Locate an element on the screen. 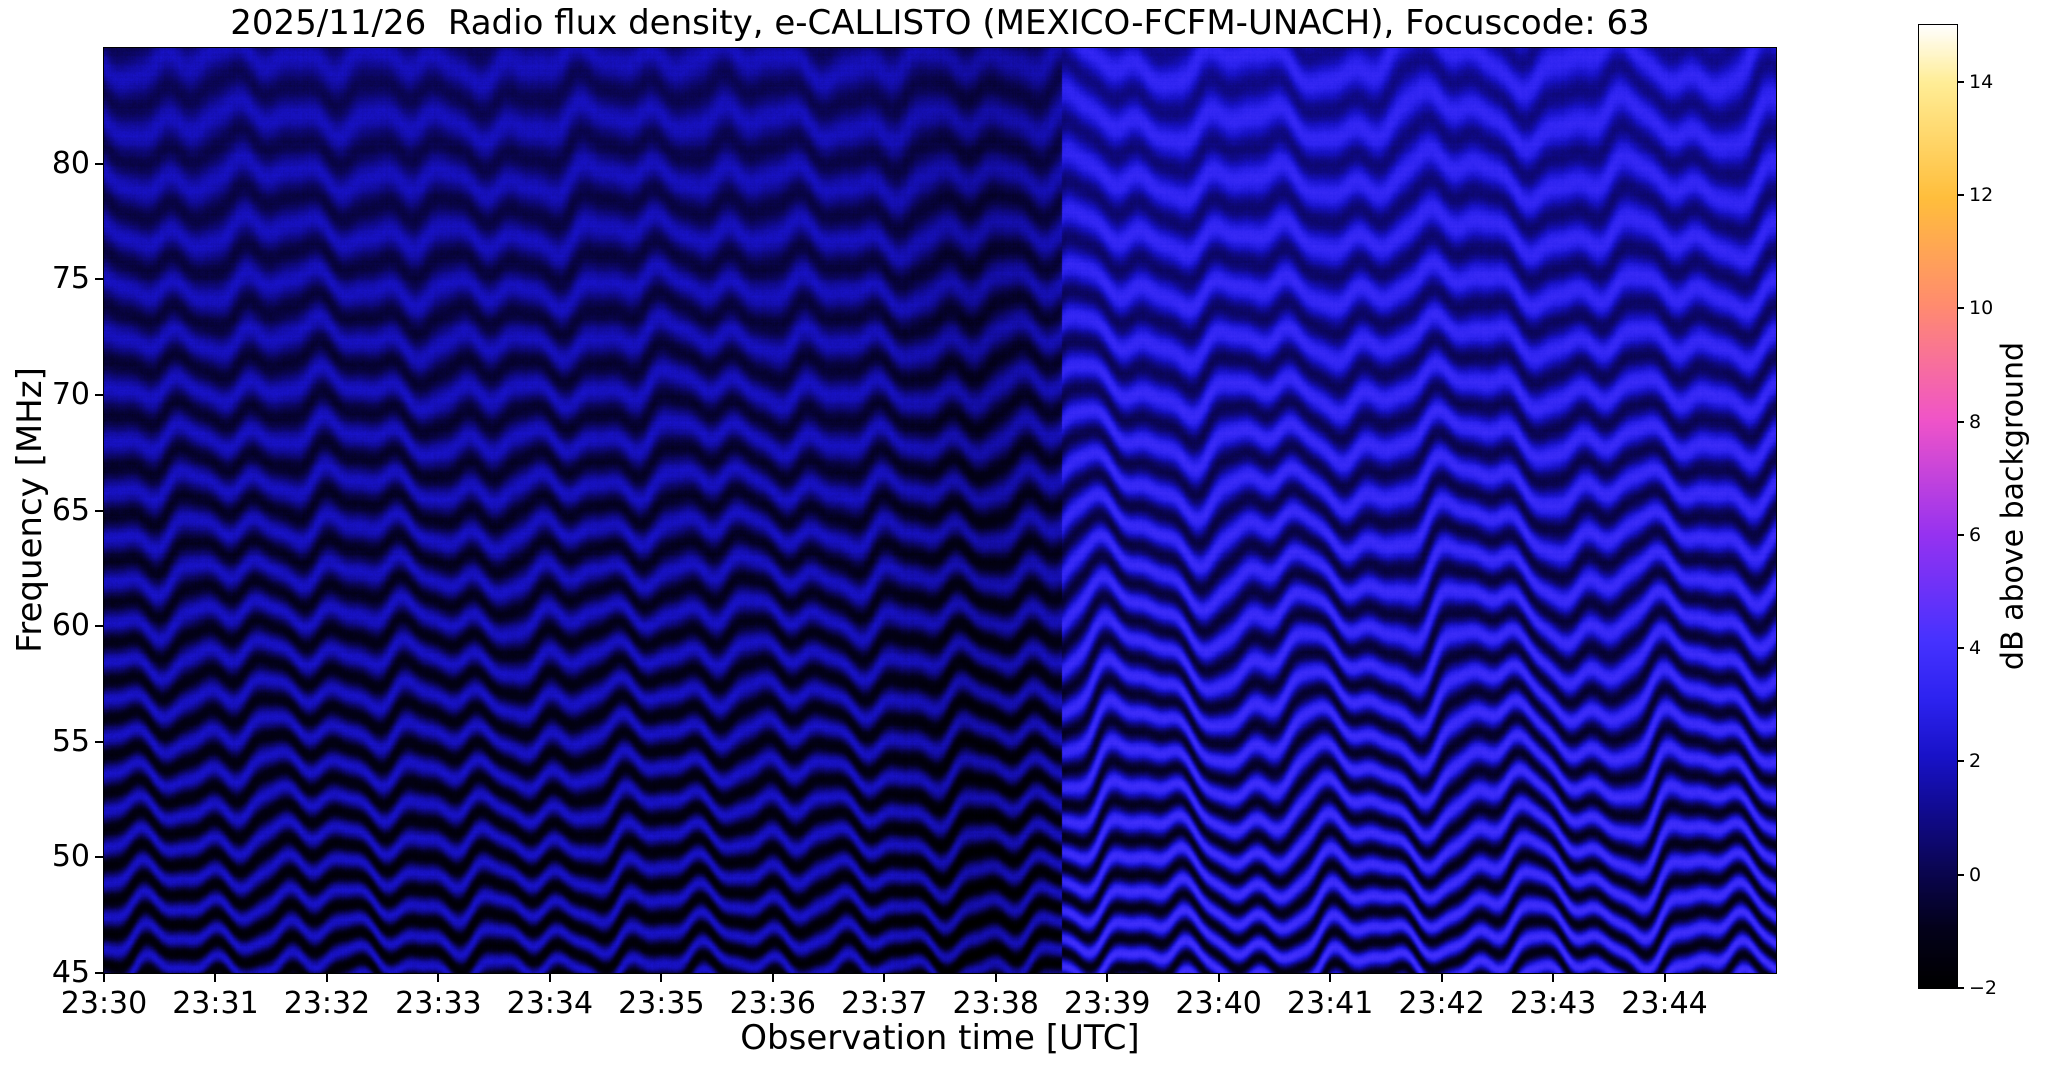  colorbar-tick-label: 12 is located at coordinates (1981, 194).